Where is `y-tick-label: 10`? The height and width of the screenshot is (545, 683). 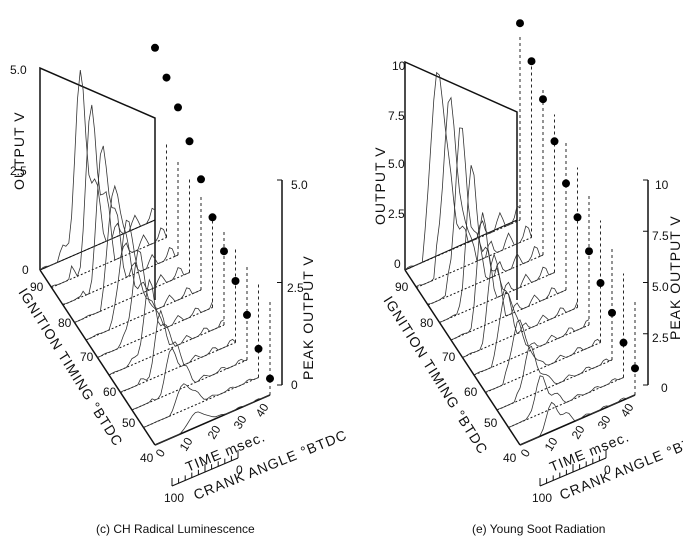
y-tick-label: 10 is located at coordinates (399, 66).